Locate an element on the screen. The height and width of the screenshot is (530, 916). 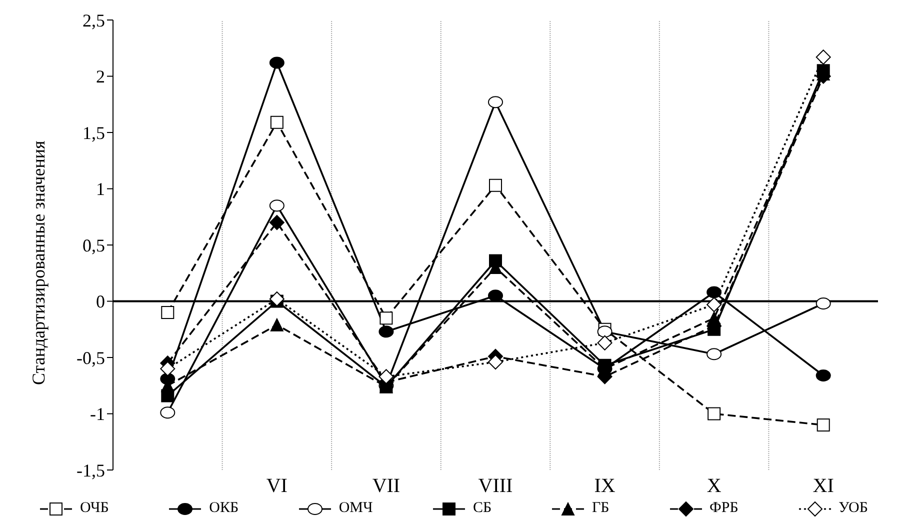
legend-label: УОБ is located at coordinates (853, 508).